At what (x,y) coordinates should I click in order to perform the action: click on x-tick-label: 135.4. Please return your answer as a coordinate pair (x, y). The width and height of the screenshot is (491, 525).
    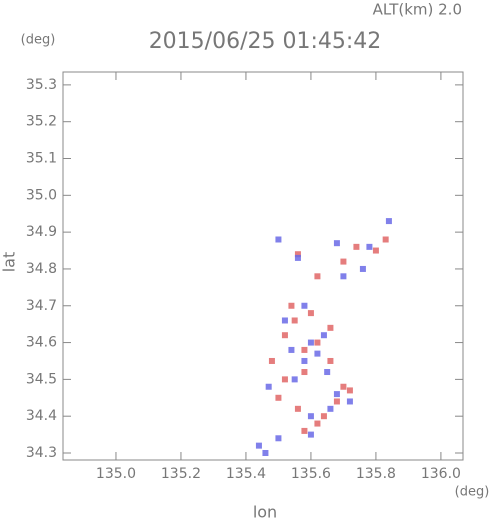
    Looking at the image, I should click on (246, 474).